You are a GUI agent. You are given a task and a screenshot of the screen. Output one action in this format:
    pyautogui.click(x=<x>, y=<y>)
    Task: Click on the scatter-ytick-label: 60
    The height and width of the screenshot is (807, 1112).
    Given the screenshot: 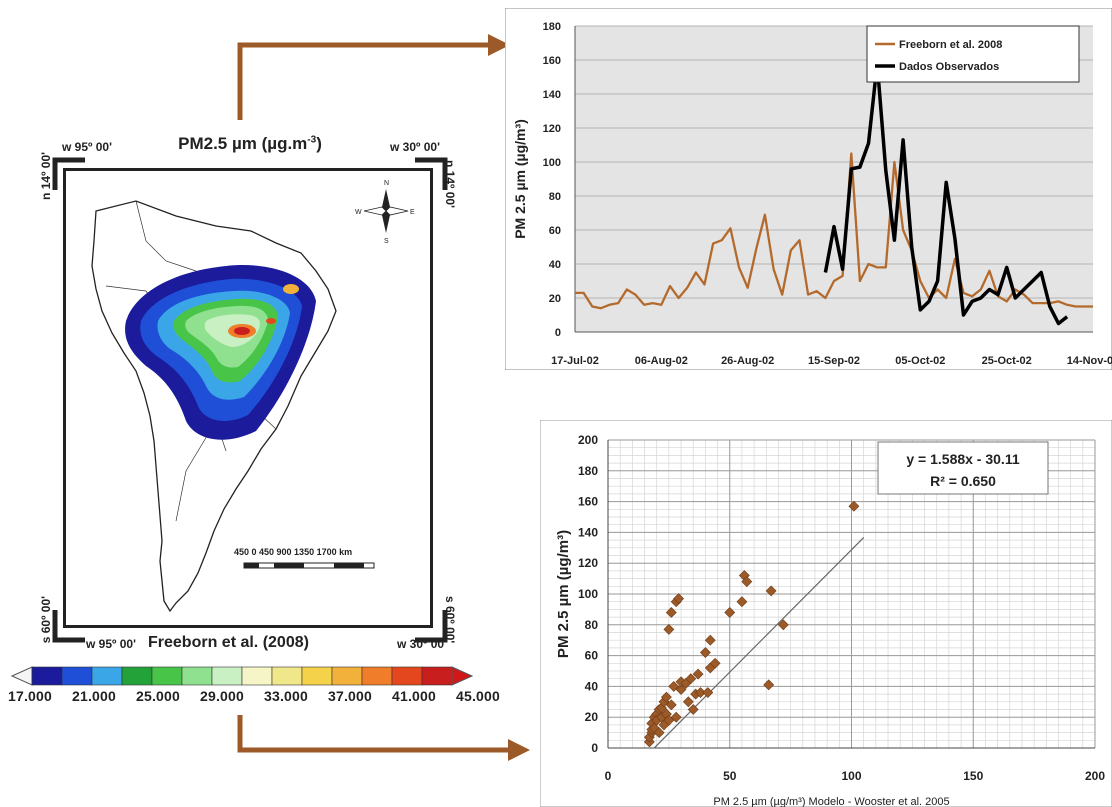 What is the action you would take?
    pyautogui.click(x=592, y=656)
    